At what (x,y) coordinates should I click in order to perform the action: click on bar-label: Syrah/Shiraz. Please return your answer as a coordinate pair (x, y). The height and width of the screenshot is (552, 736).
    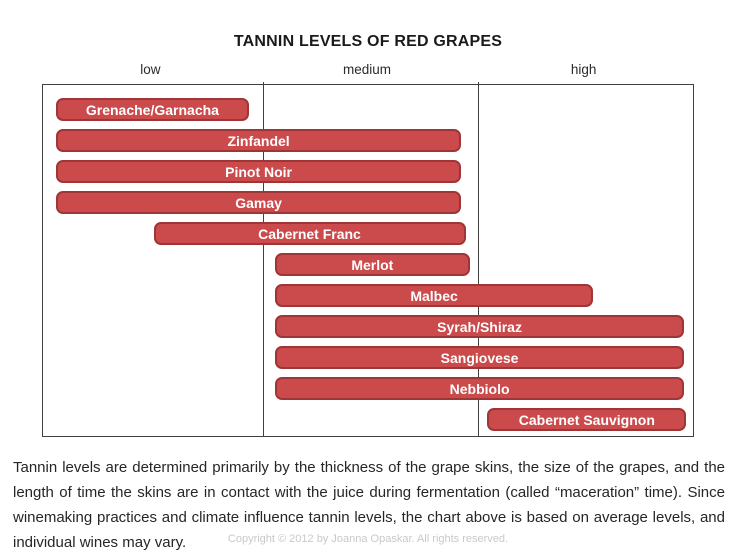
    Looking at the image, I should click on (479, 326).